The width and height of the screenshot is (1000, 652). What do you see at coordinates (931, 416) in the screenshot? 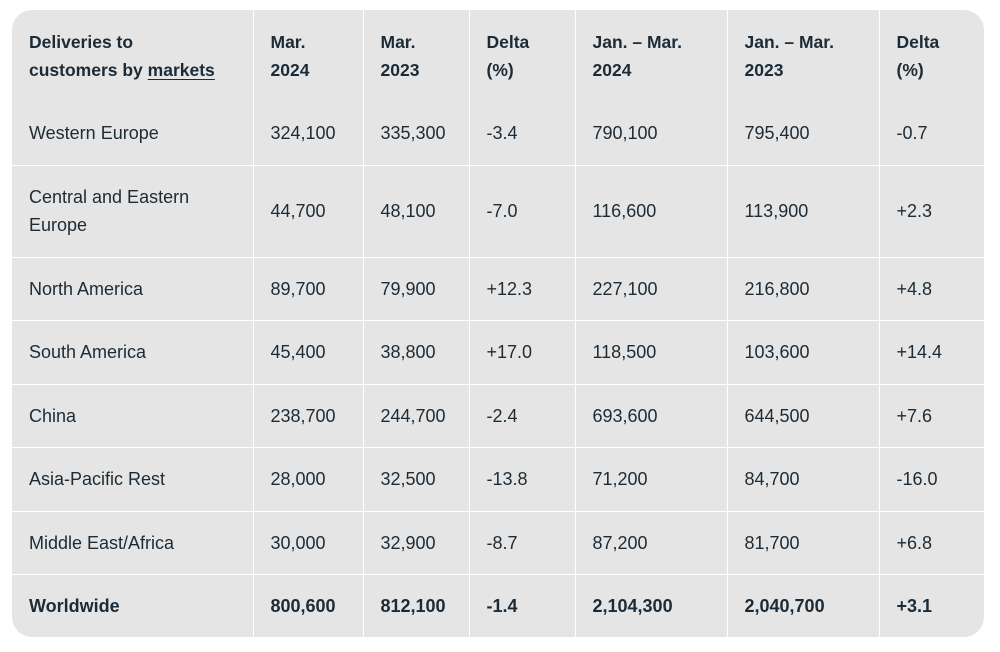
I see `delta-ytd-cell: +7.6` at bounding box center [931, 416].